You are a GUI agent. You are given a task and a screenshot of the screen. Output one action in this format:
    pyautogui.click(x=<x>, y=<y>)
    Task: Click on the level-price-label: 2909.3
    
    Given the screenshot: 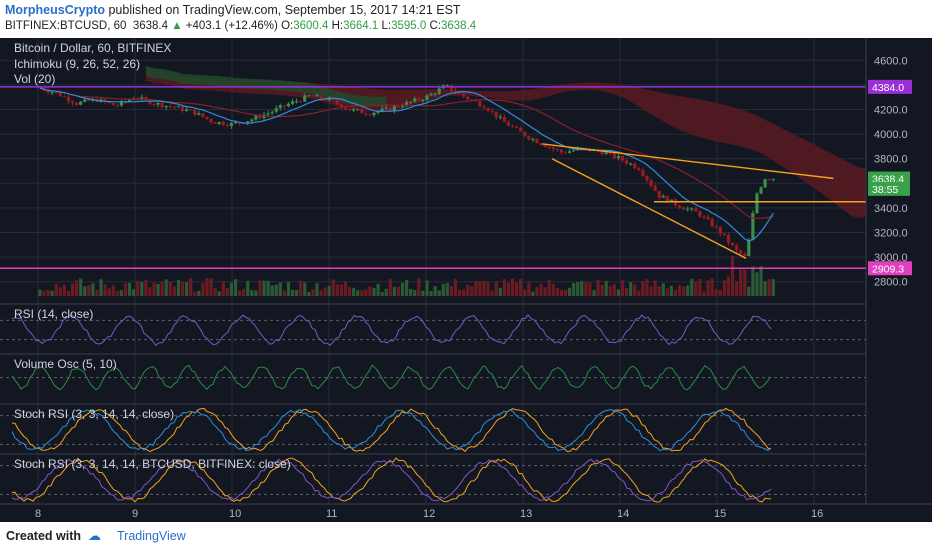 What is the action you would take?
    pyautogui.click(x=888, y=269)
    